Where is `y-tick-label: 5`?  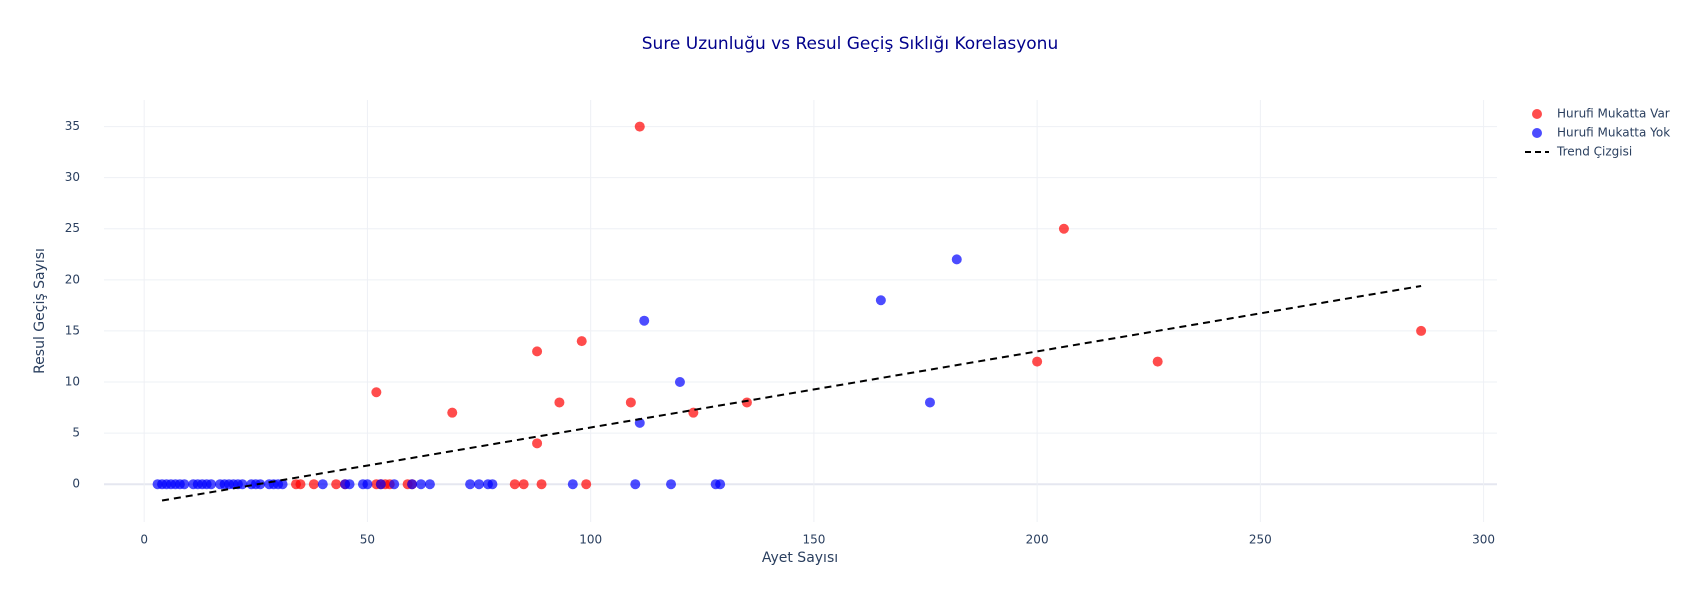 y-tick-label: 5 is located at coordinates (76, 433).